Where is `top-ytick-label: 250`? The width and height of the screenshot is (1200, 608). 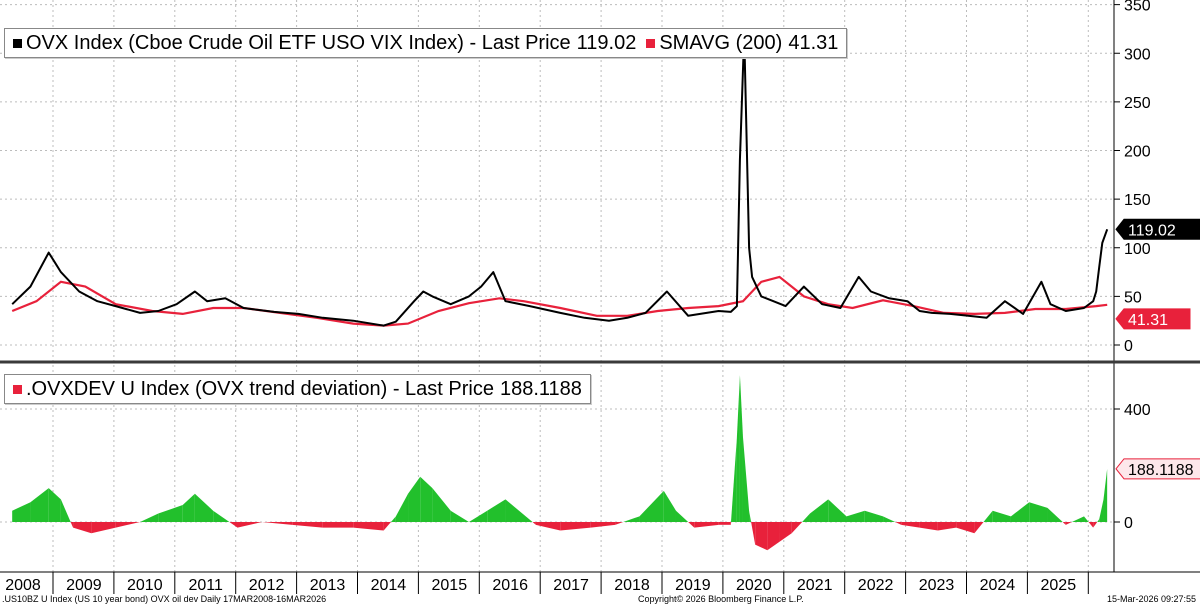 top-ytick-label: 250 is located at coordinates (1137, 103).